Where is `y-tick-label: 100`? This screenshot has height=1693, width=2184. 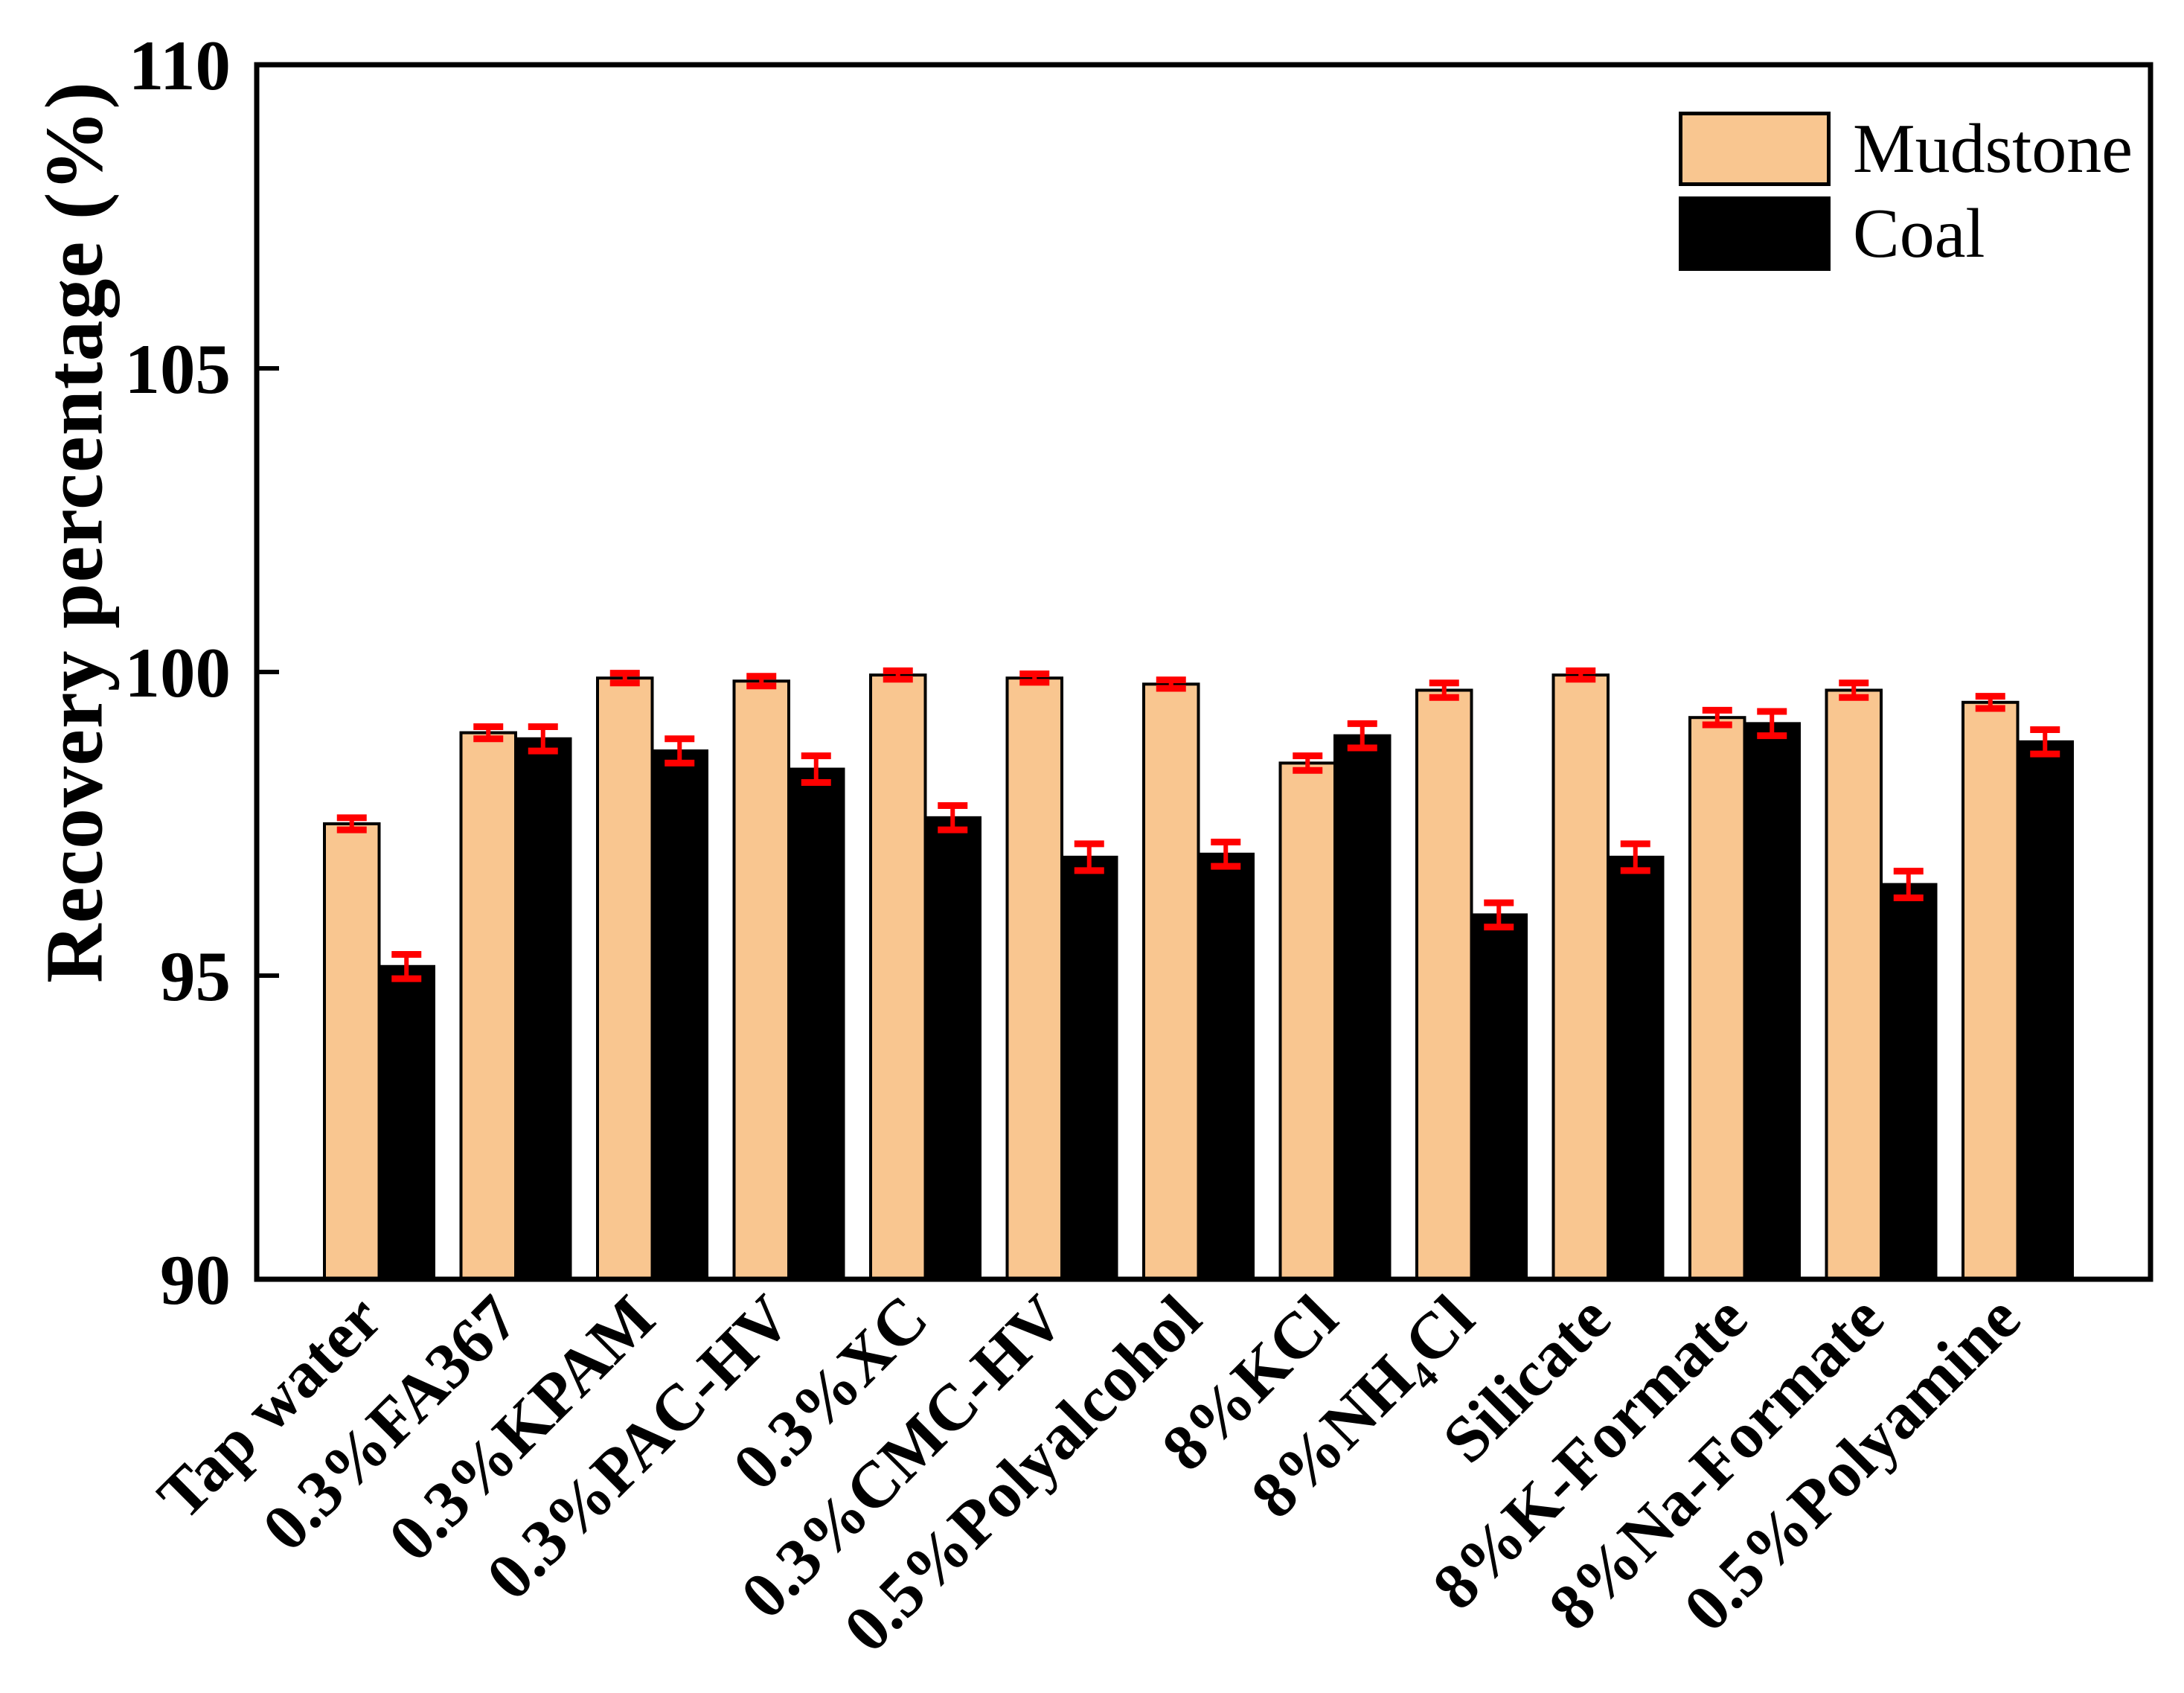 y-tick-label: 100 is located at coordinates (178, 673).